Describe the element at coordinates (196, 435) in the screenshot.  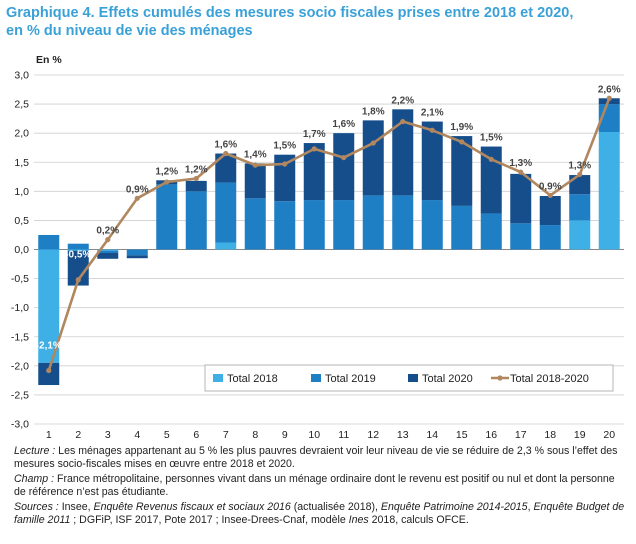
I see `x-tick-label: 6` at that location.